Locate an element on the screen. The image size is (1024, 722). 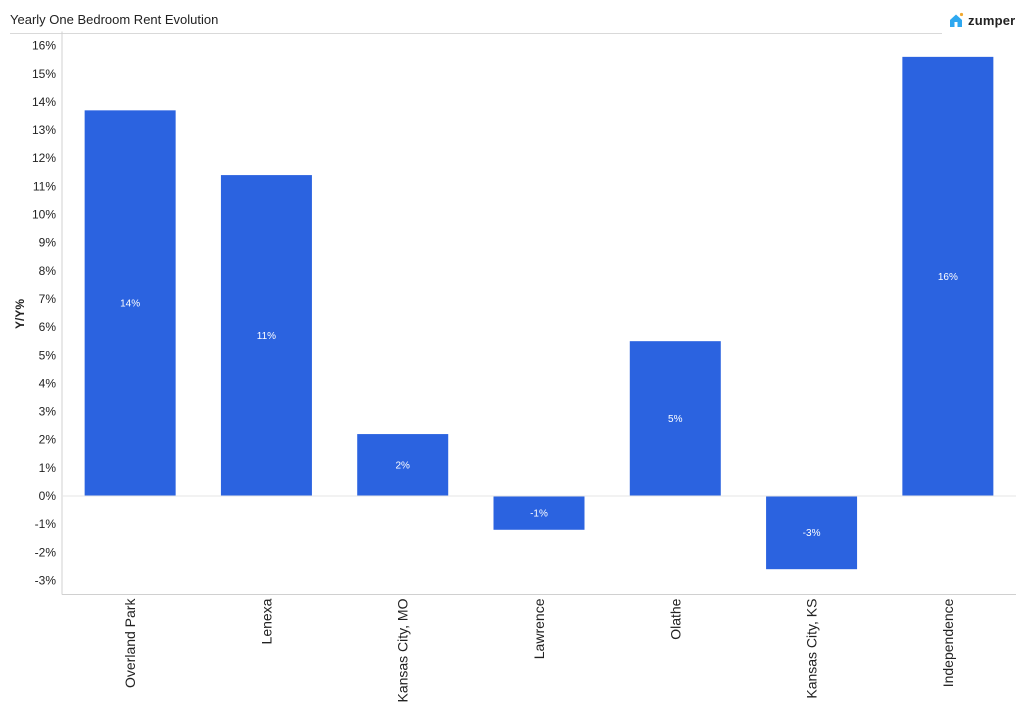
y-tick-label: 2% is located at coordinates (48, 440).